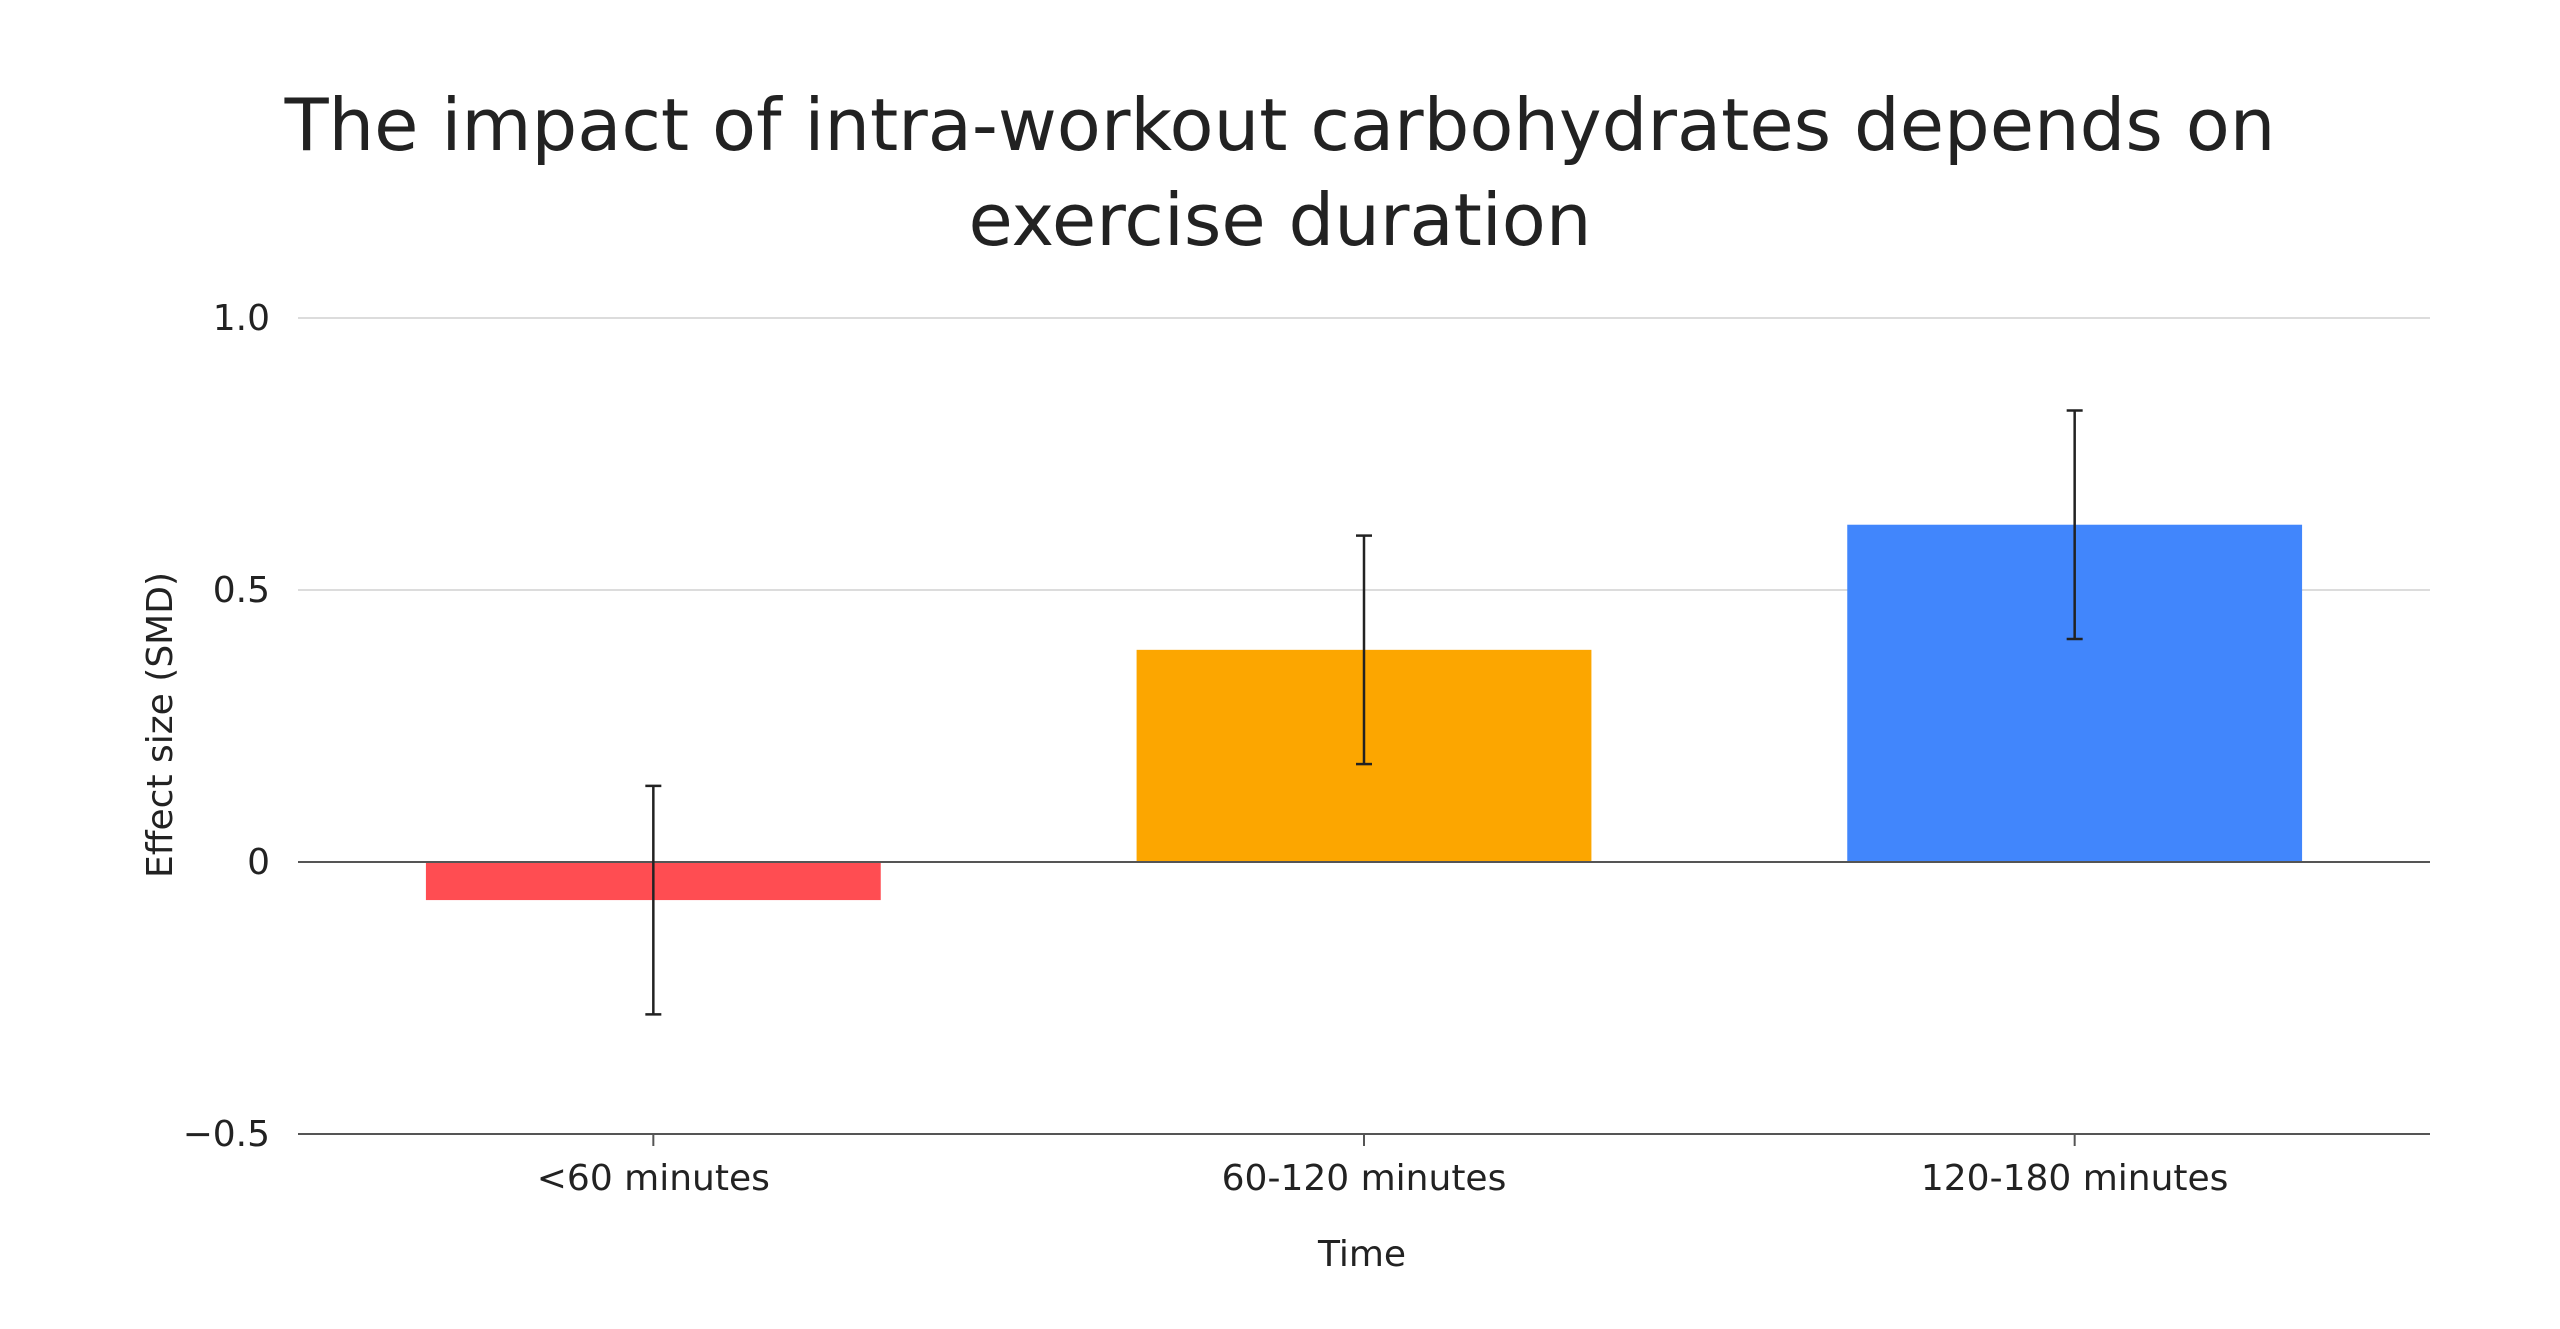 The image size is (2560, 1329). Describe the element at coordinates (1280, 220) in the screenshot. I see `chart-title-line-2: exercise duration` at that location.